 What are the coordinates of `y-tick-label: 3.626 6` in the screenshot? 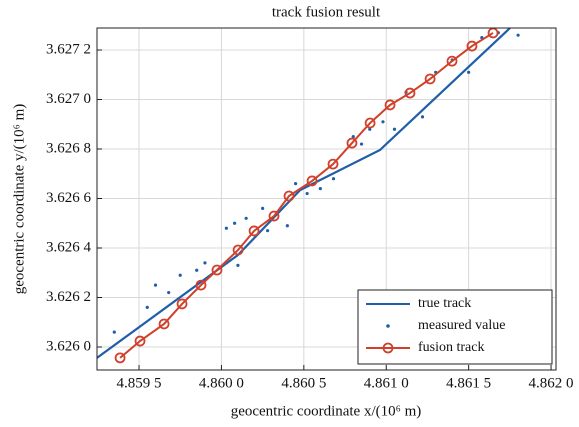 It's located at (69, 198).